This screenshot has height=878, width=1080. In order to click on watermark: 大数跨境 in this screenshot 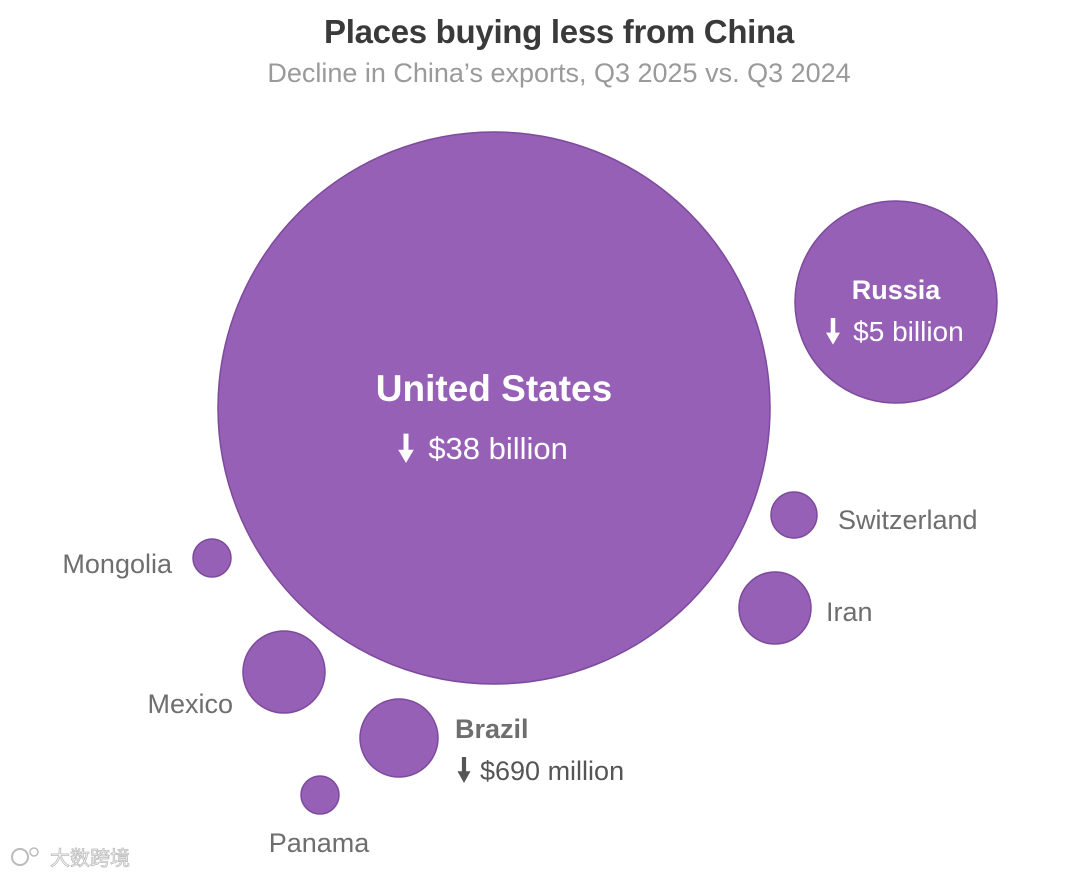, I will do `click(70, 858)`.